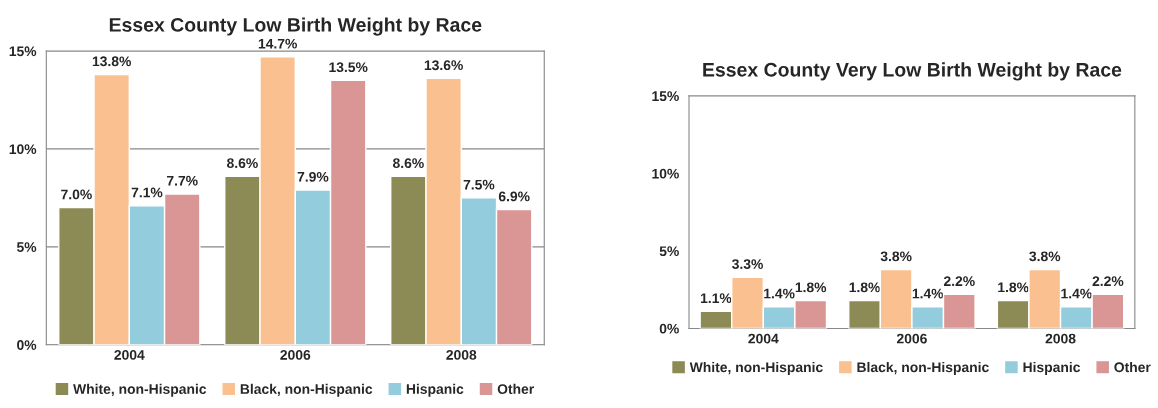 The height and width of the screenshot is (408, 1158). I want to click on data-label: 7.1%, so click(147, 192).